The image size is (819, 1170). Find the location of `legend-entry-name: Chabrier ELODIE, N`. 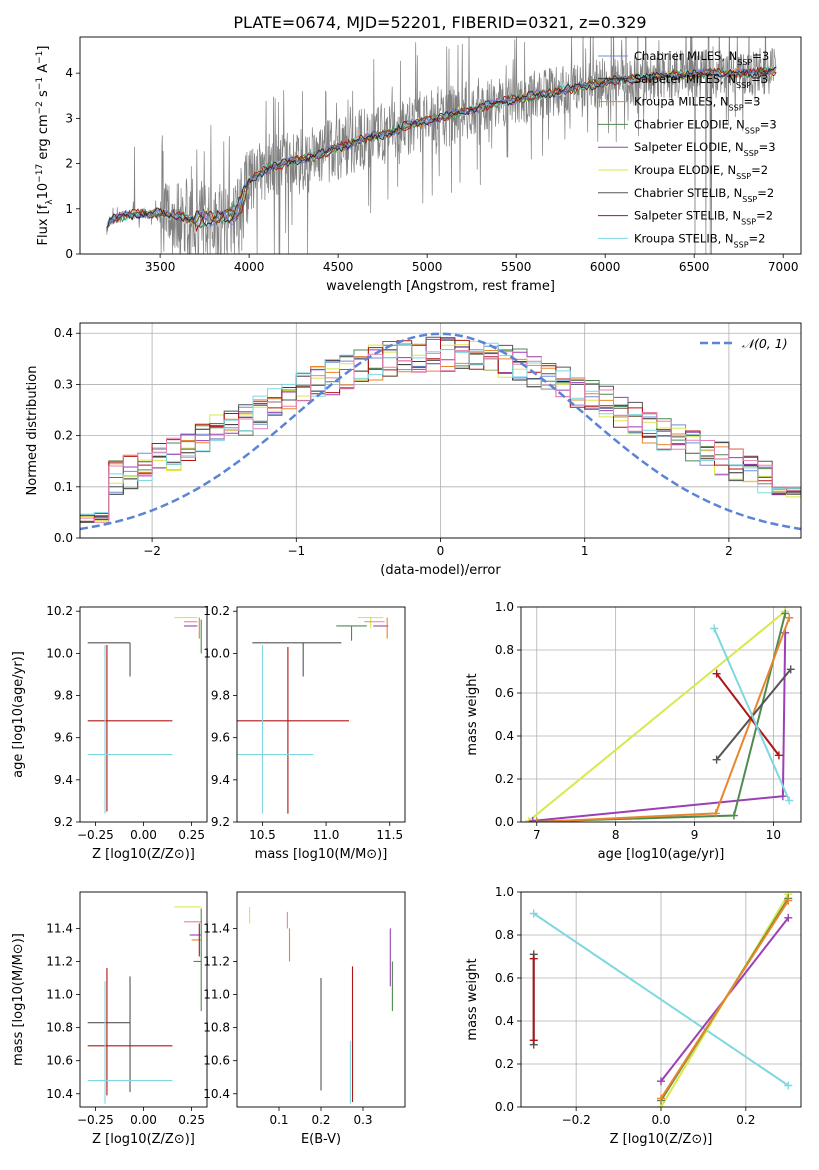

legend-entry-name: Chabrier ELODIE, N is located at coordinates (689, 124).